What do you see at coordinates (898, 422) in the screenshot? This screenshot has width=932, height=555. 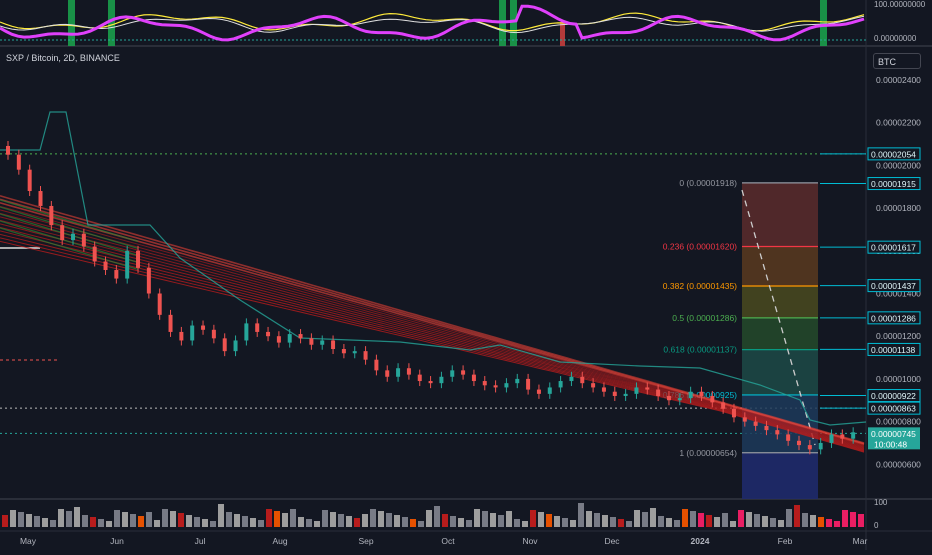 I see `y-tick-label: 0.00000800` at bounding box center [898, 422].